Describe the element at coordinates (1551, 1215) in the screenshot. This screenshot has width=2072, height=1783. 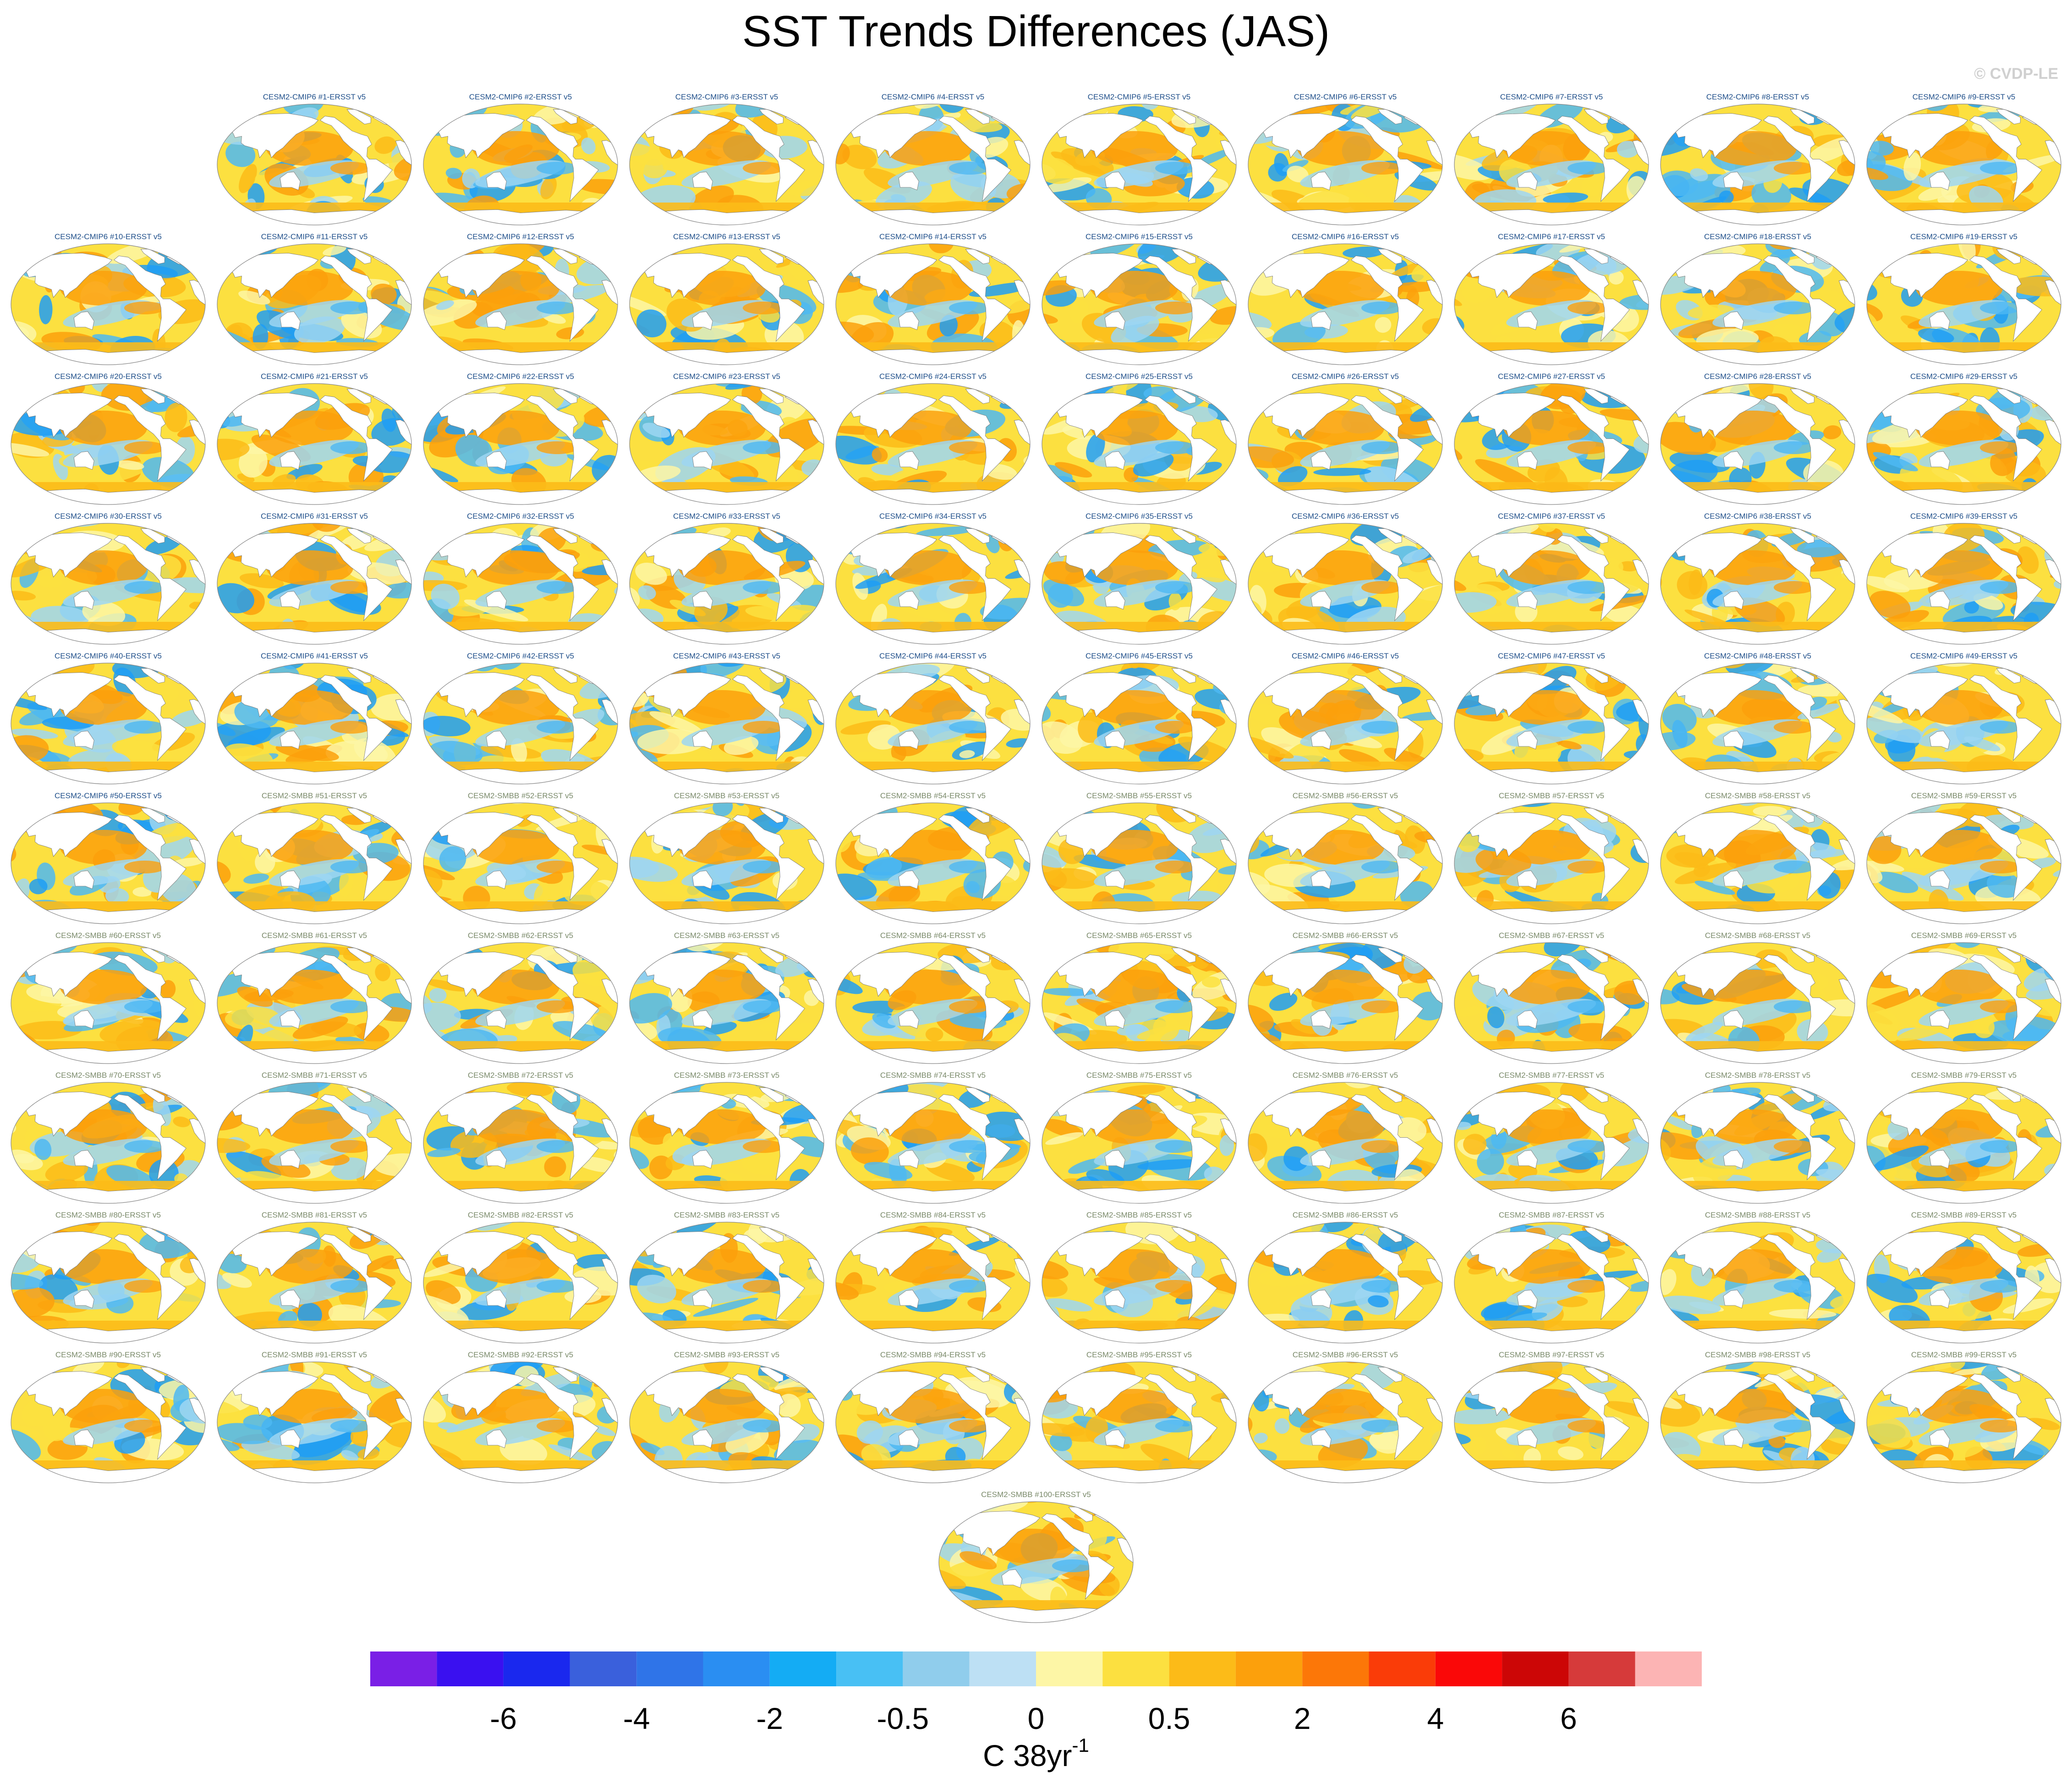
I see `panel-title: CESM2-SMBB #87-ERSST v5` at that location.